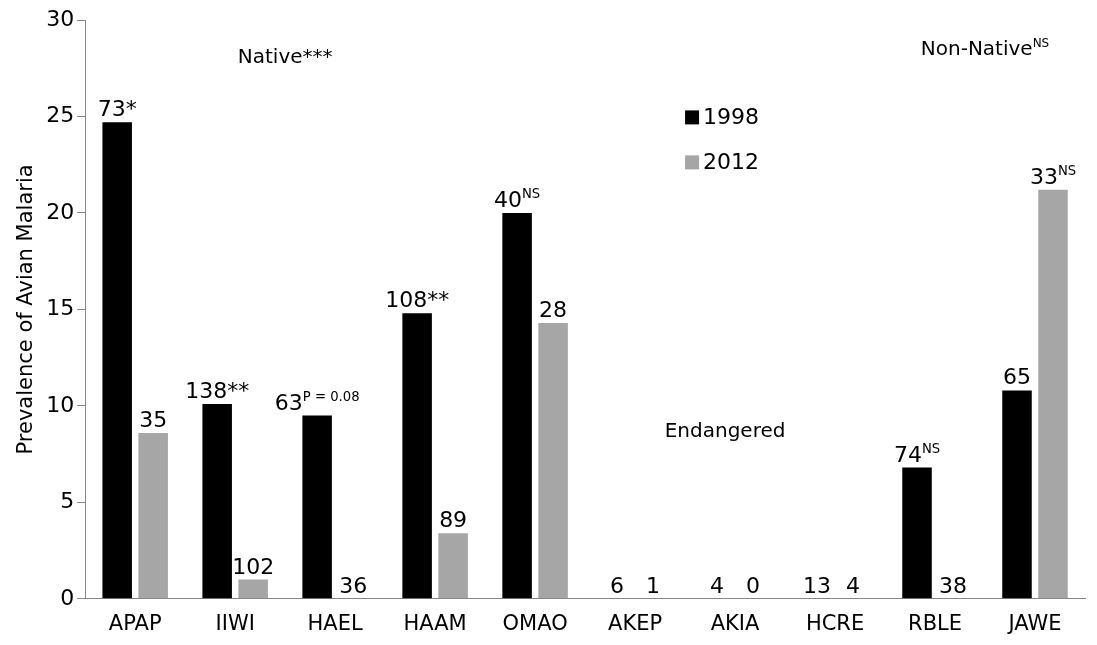 This screenshot has width=1097, height=645. Describe the element at coordinates (25, 309) in the screenshot. I see `y-axis-title: Prevalence of Avian Malaria` at that location.